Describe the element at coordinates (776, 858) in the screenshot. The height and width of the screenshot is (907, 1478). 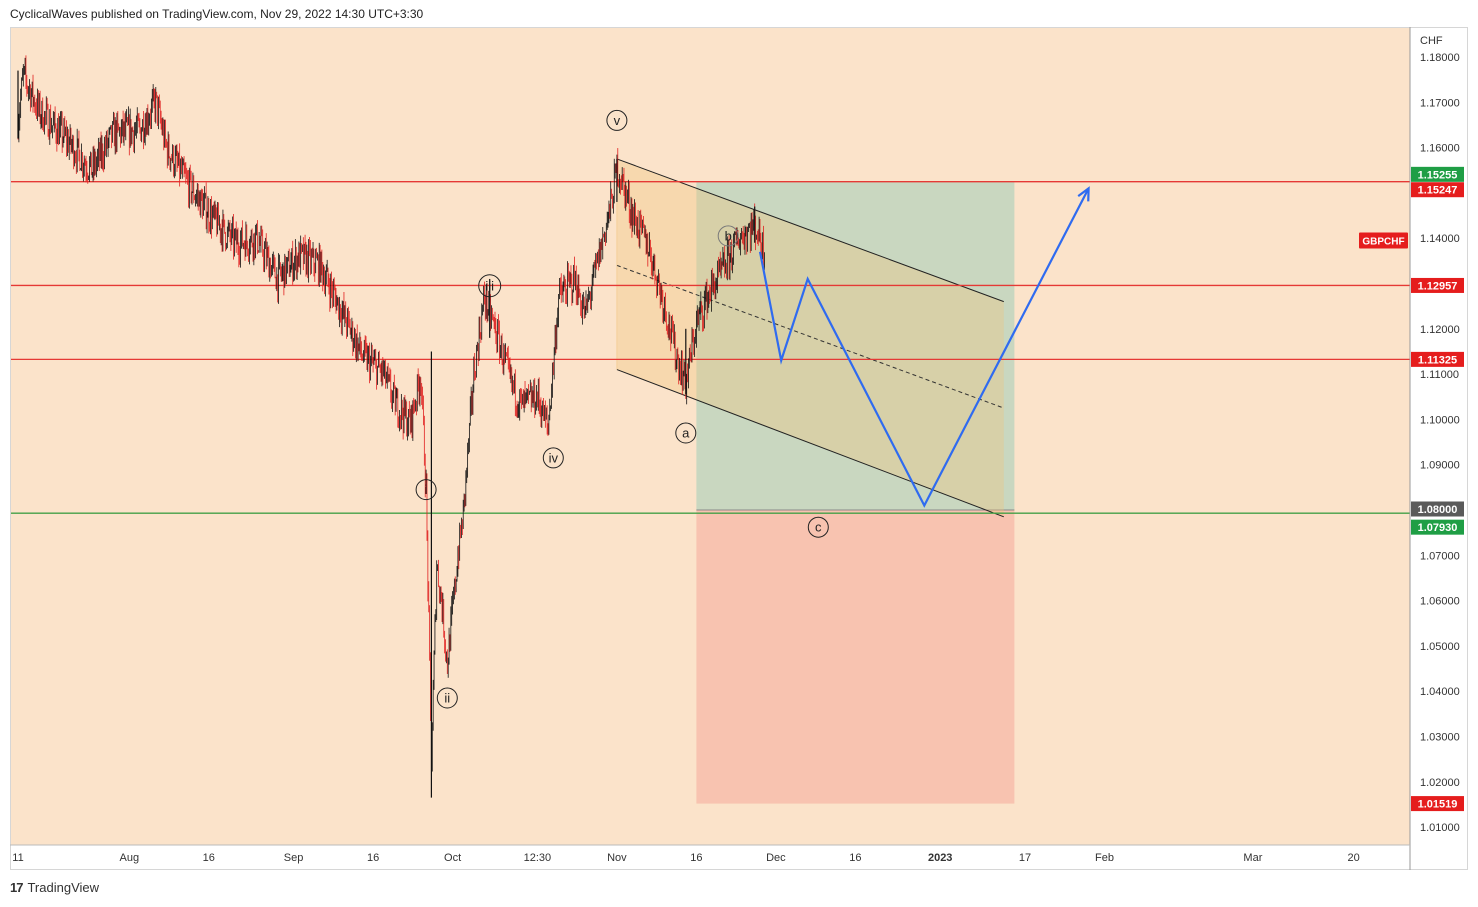
I see `x-tick-label: Dec` at that location.